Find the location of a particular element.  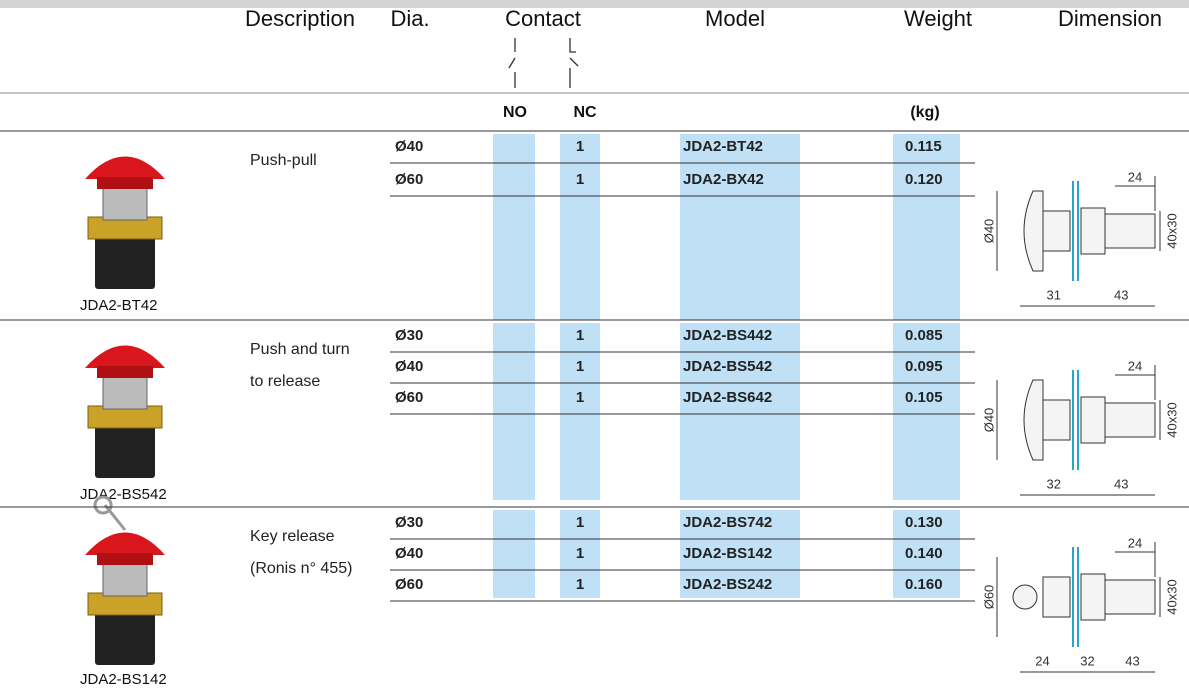

column-header: Model is located at coordinates (735, 18).